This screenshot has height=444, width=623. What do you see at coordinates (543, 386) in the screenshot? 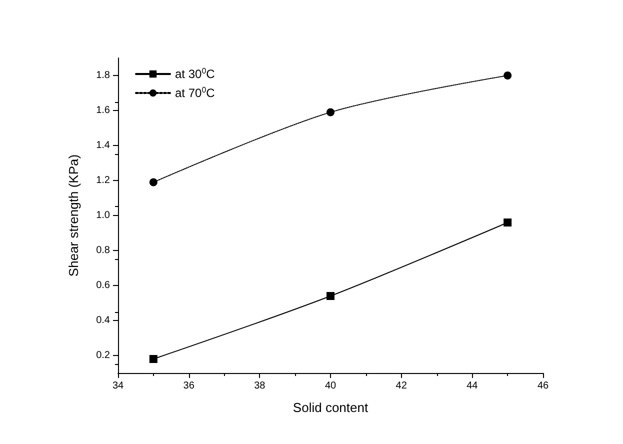
I see `x-tick-label: 46` at bounding box center [543, 386].